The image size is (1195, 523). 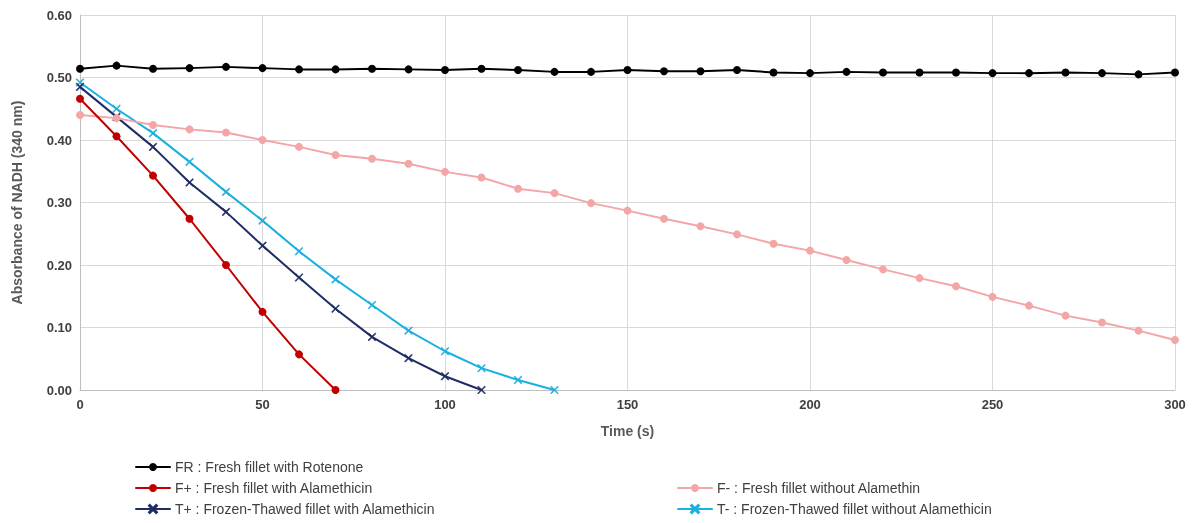 What do you see at coordinates (854, 509) in the screenshot?
I see `legend-label: T- : Frozen-Thawed fillet without Alamethicin` at bounding box center [854, 509].